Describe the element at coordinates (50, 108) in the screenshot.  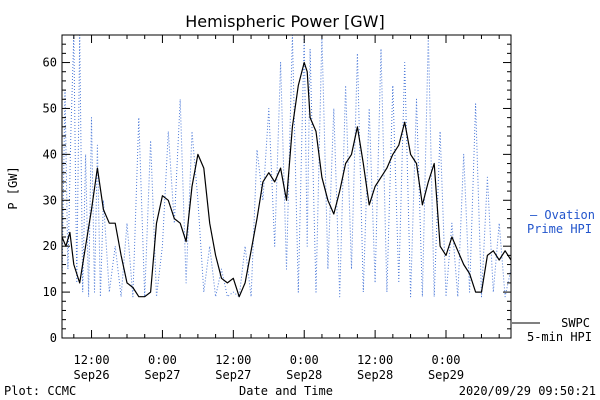
I see `y-tick-label: 50` at that location.